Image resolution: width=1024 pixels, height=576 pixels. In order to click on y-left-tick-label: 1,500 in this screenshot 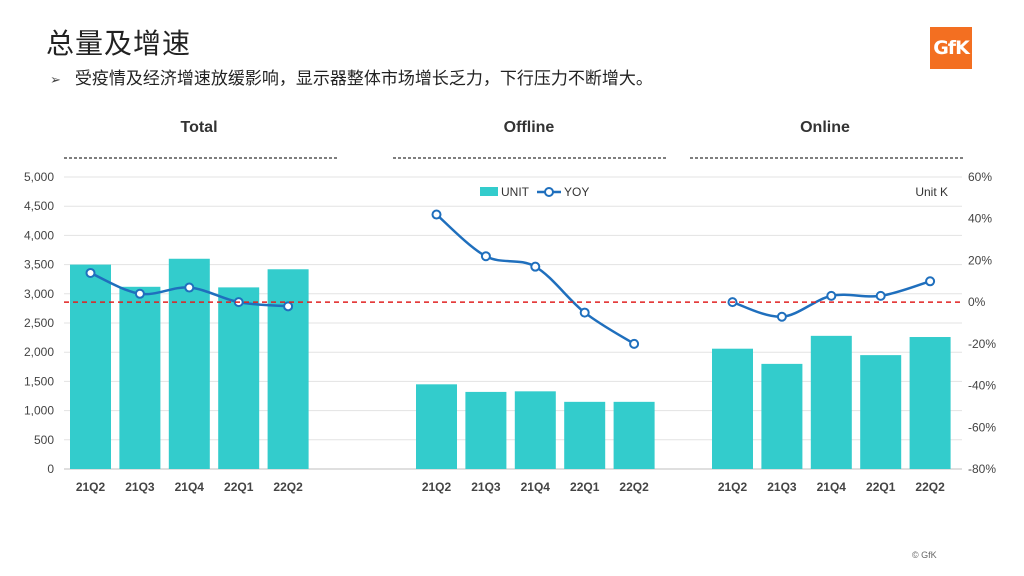, I will do `click(39, 381)`.